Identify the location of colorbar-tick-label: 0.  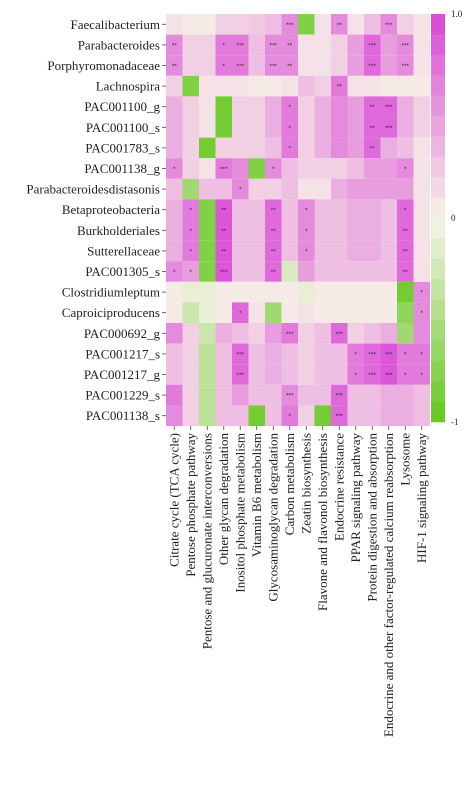
(453, 218).